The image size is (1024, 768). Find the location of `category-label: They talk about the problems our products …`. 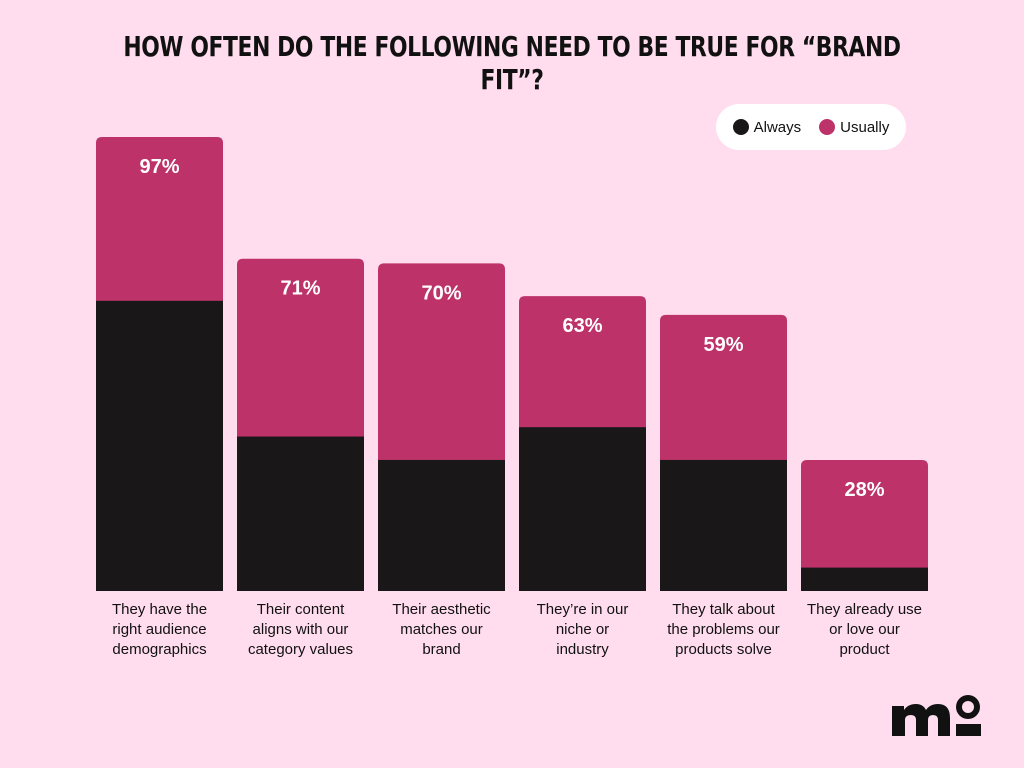

category-label: They talk about the problems our products … is located at coordinates (724, 630).